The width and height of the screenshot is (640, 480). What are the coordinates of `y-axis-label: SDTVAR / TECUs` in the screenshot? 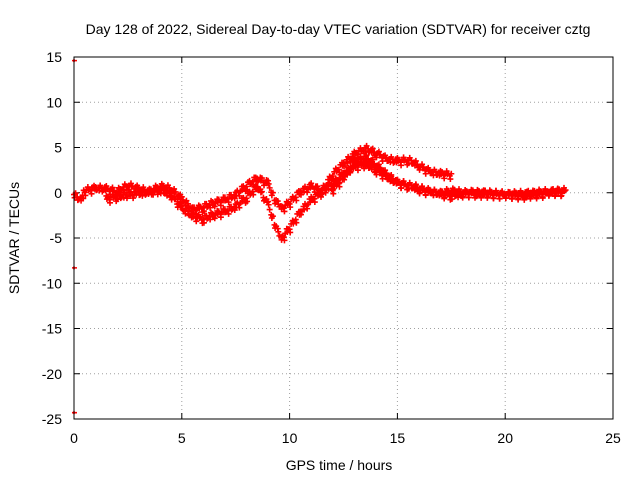 It's located at (14, 238).